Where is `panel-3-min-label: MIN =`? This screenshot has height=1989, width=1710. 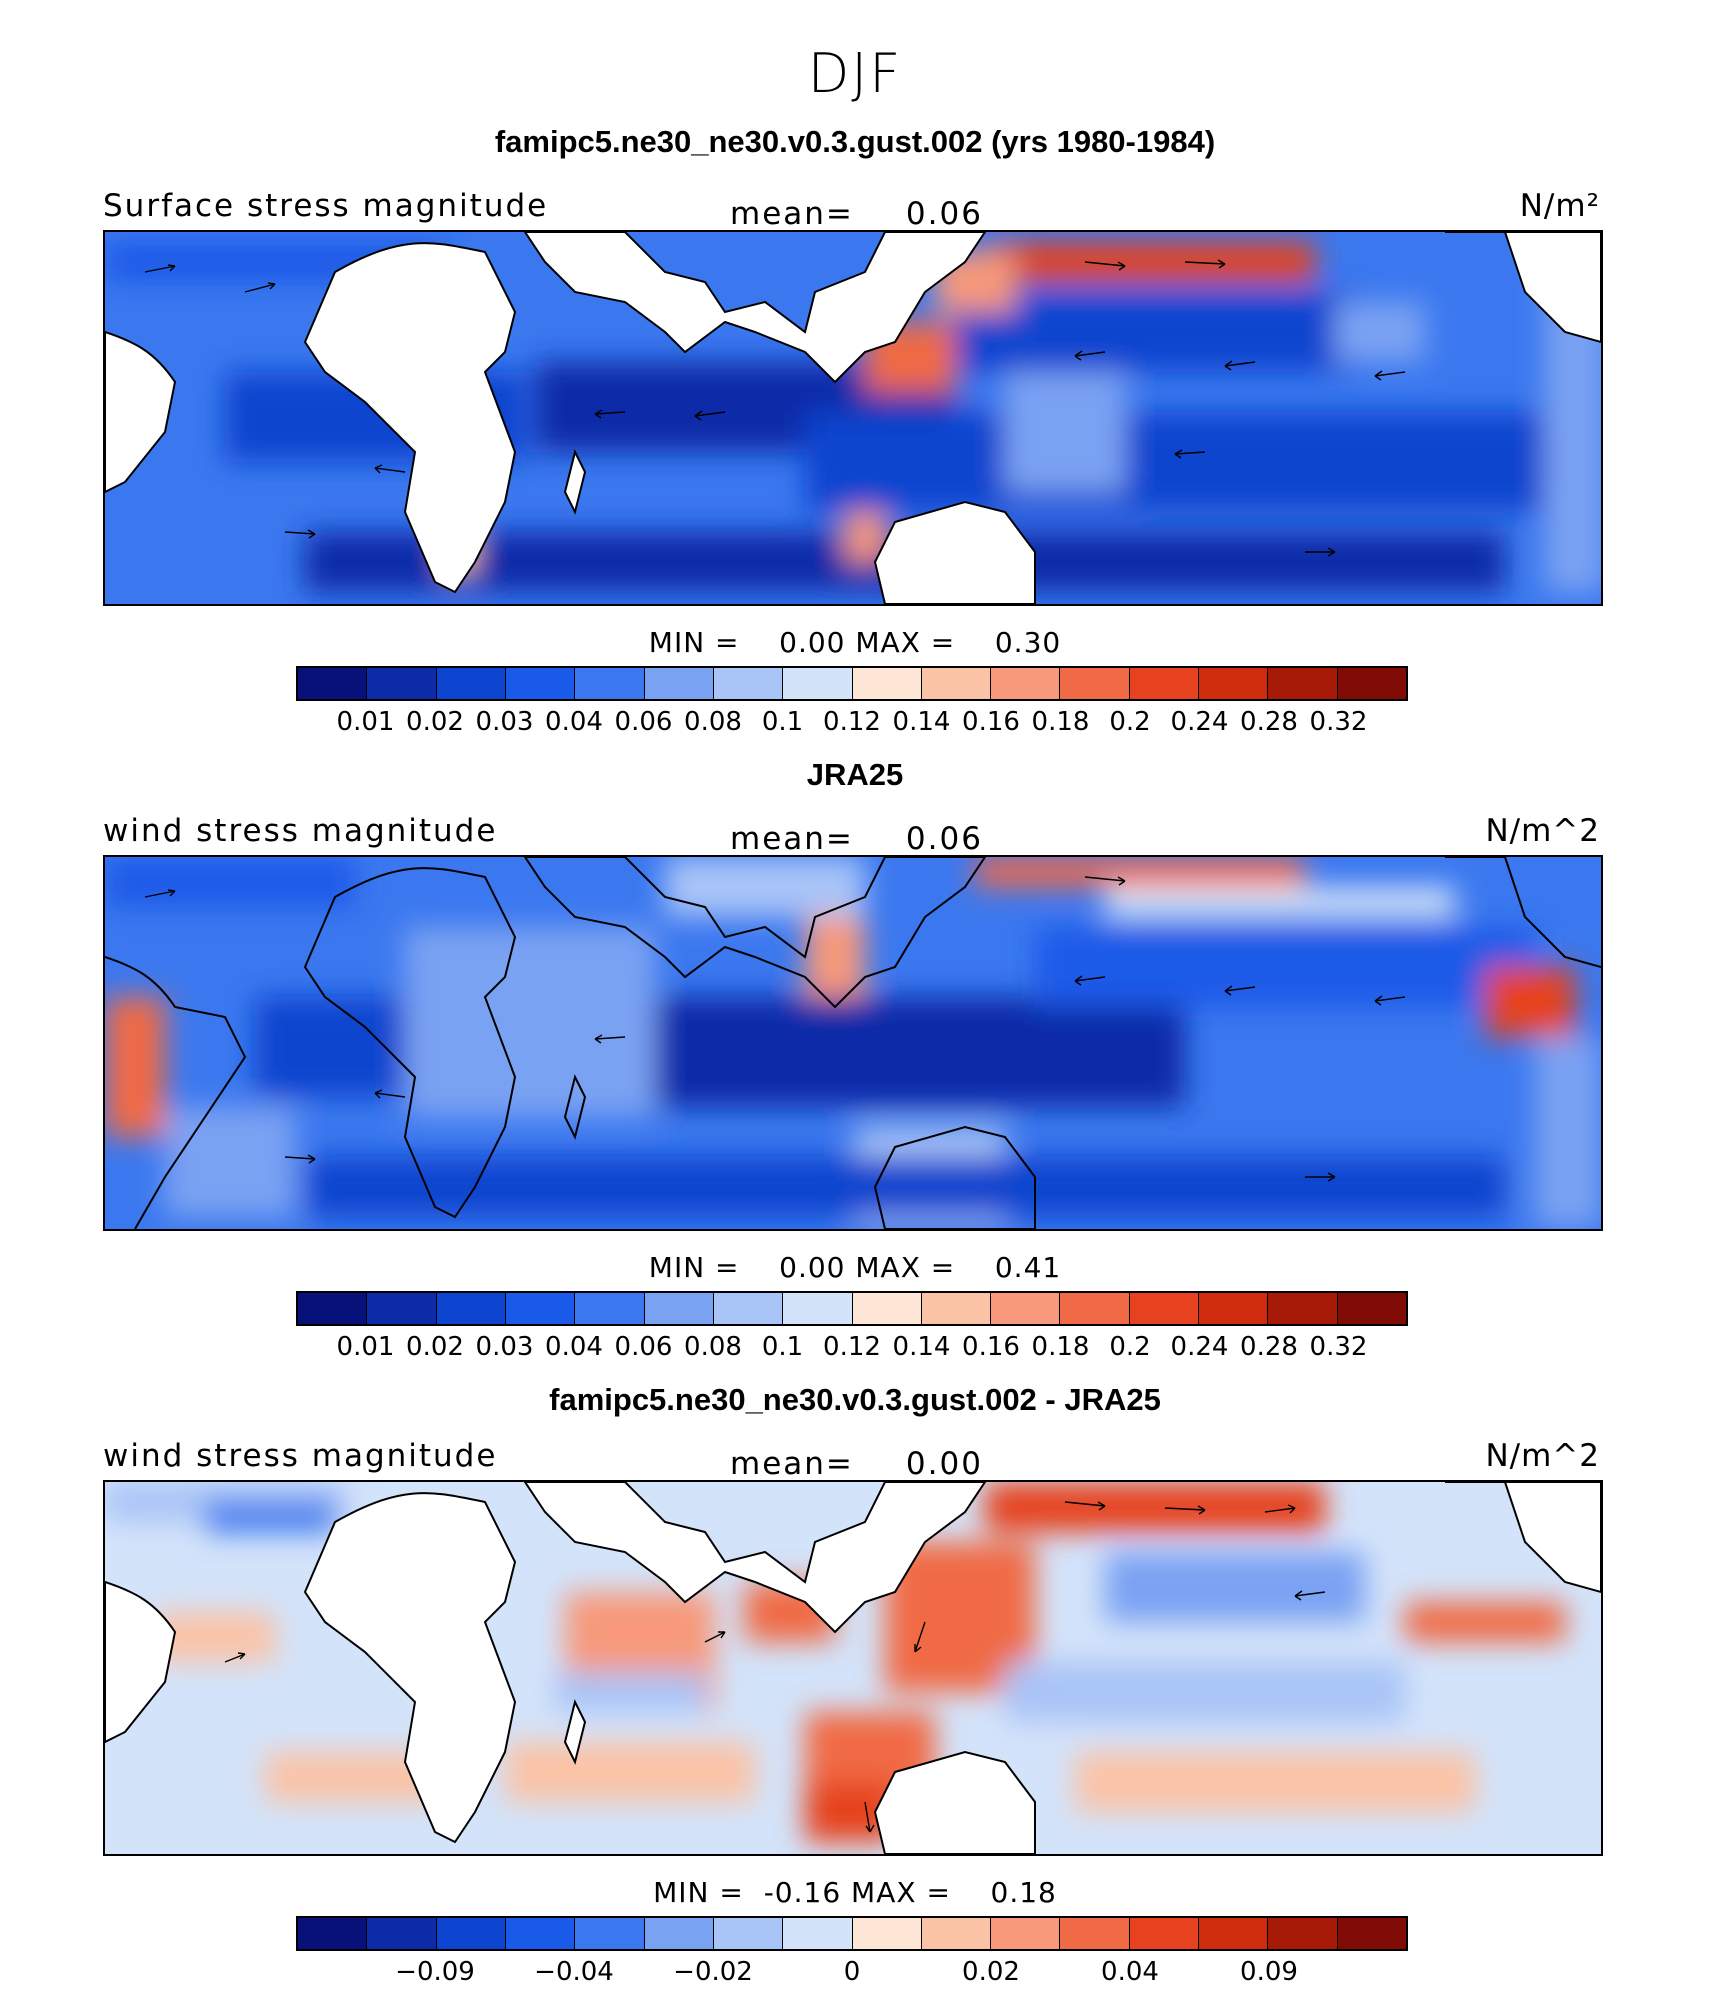
panel-3-min-label: MIN = is located at coordinates (698, 1892).